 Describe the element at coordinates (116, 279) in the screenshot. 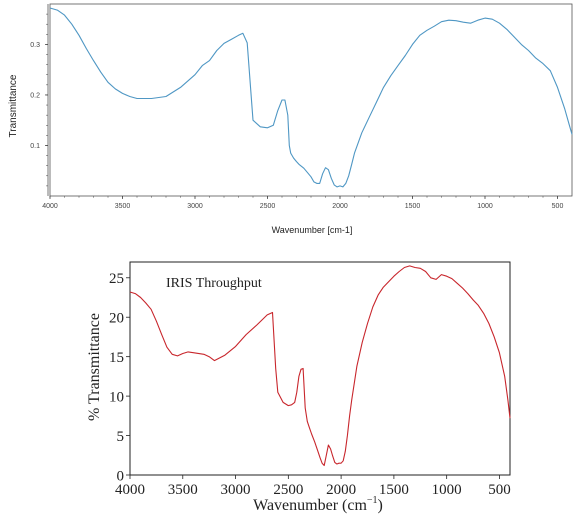

I see `y-tick-label: 25` at that location.